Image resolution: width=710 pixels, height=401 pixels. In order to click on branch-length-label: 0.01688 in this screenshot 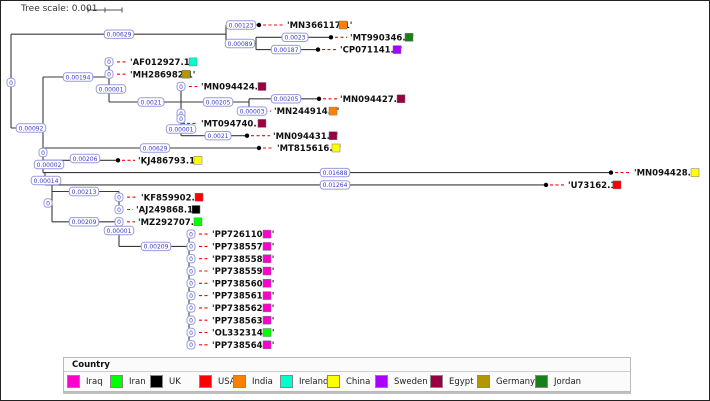, I will do `click(335, 173)`.